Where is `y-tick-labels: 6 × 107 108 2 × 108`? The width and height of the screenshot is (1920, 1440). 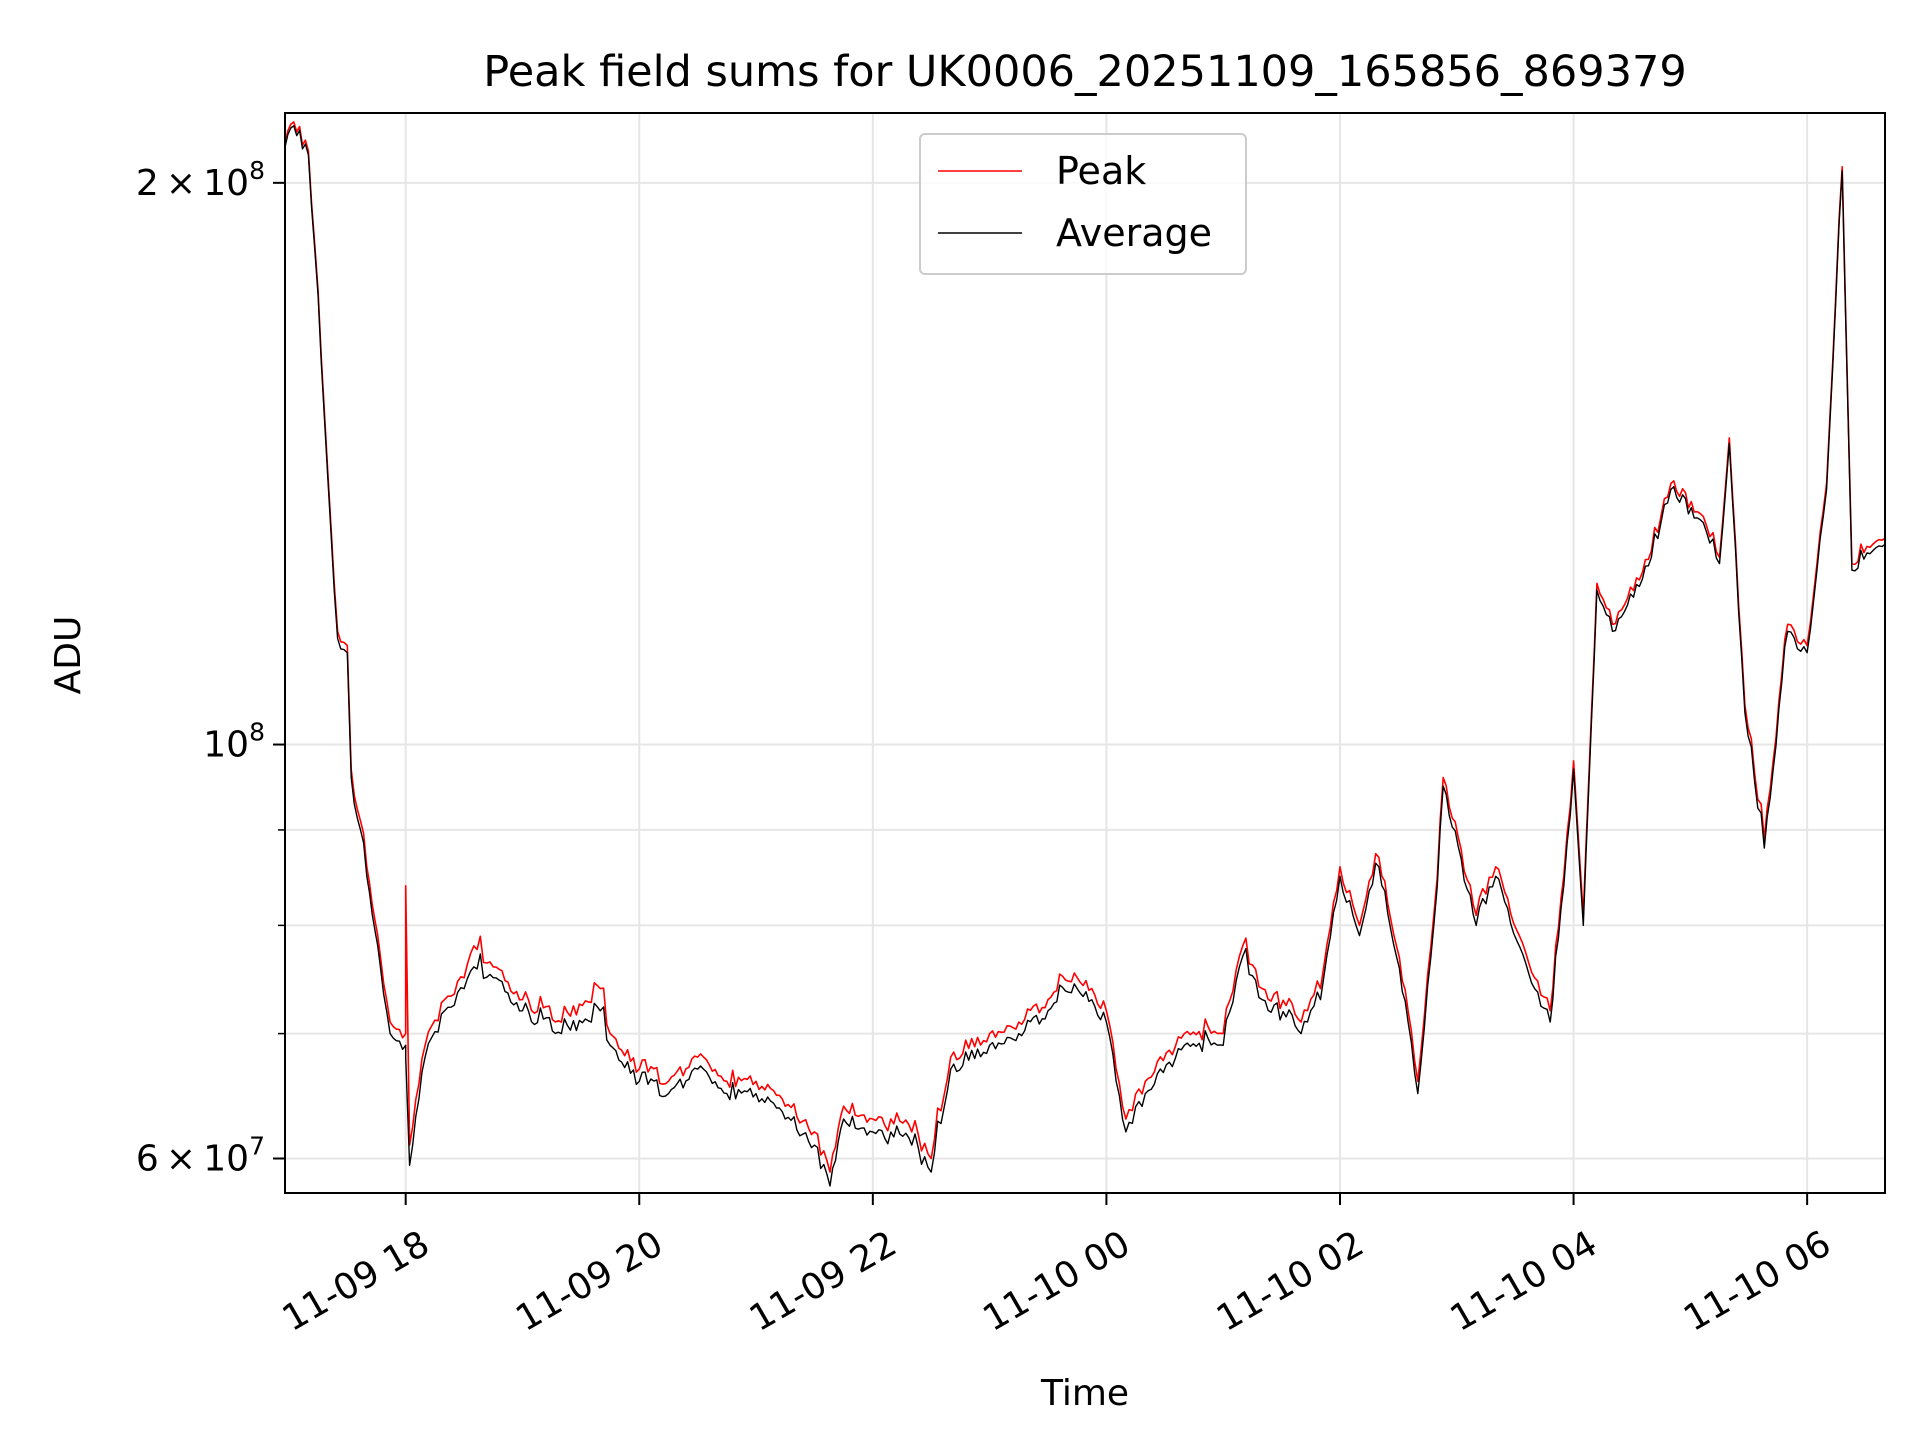 y-tick-labels: 6 × 107 108 2 × 108 is located at coordinates (200, 668).